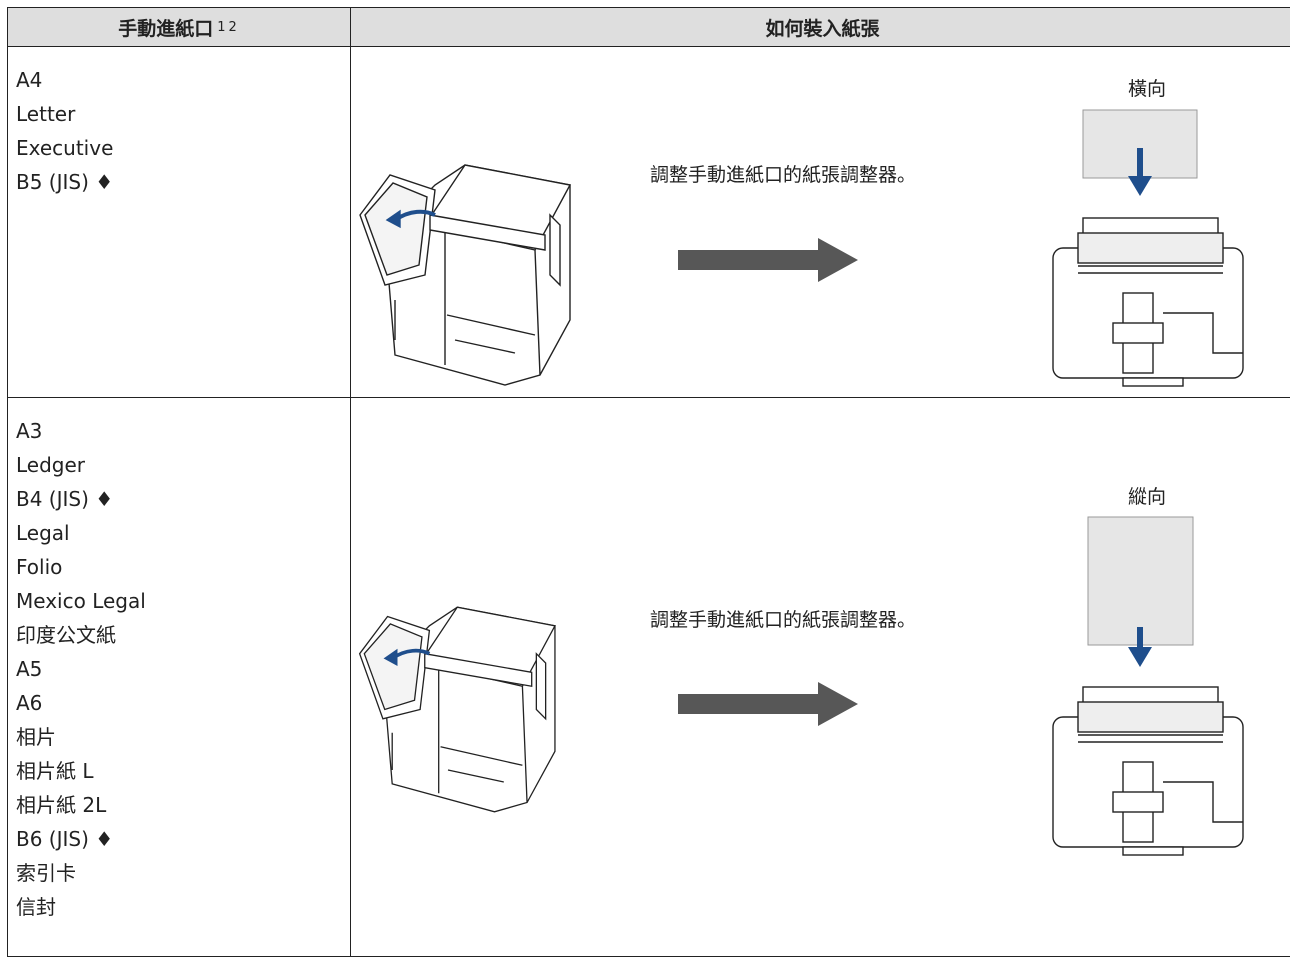 The width and height of the screenshot is (1290, 957). Describe the element at coordinates (46, 873) in the screenshot. I see `paper-size: 索引卡` at that location.